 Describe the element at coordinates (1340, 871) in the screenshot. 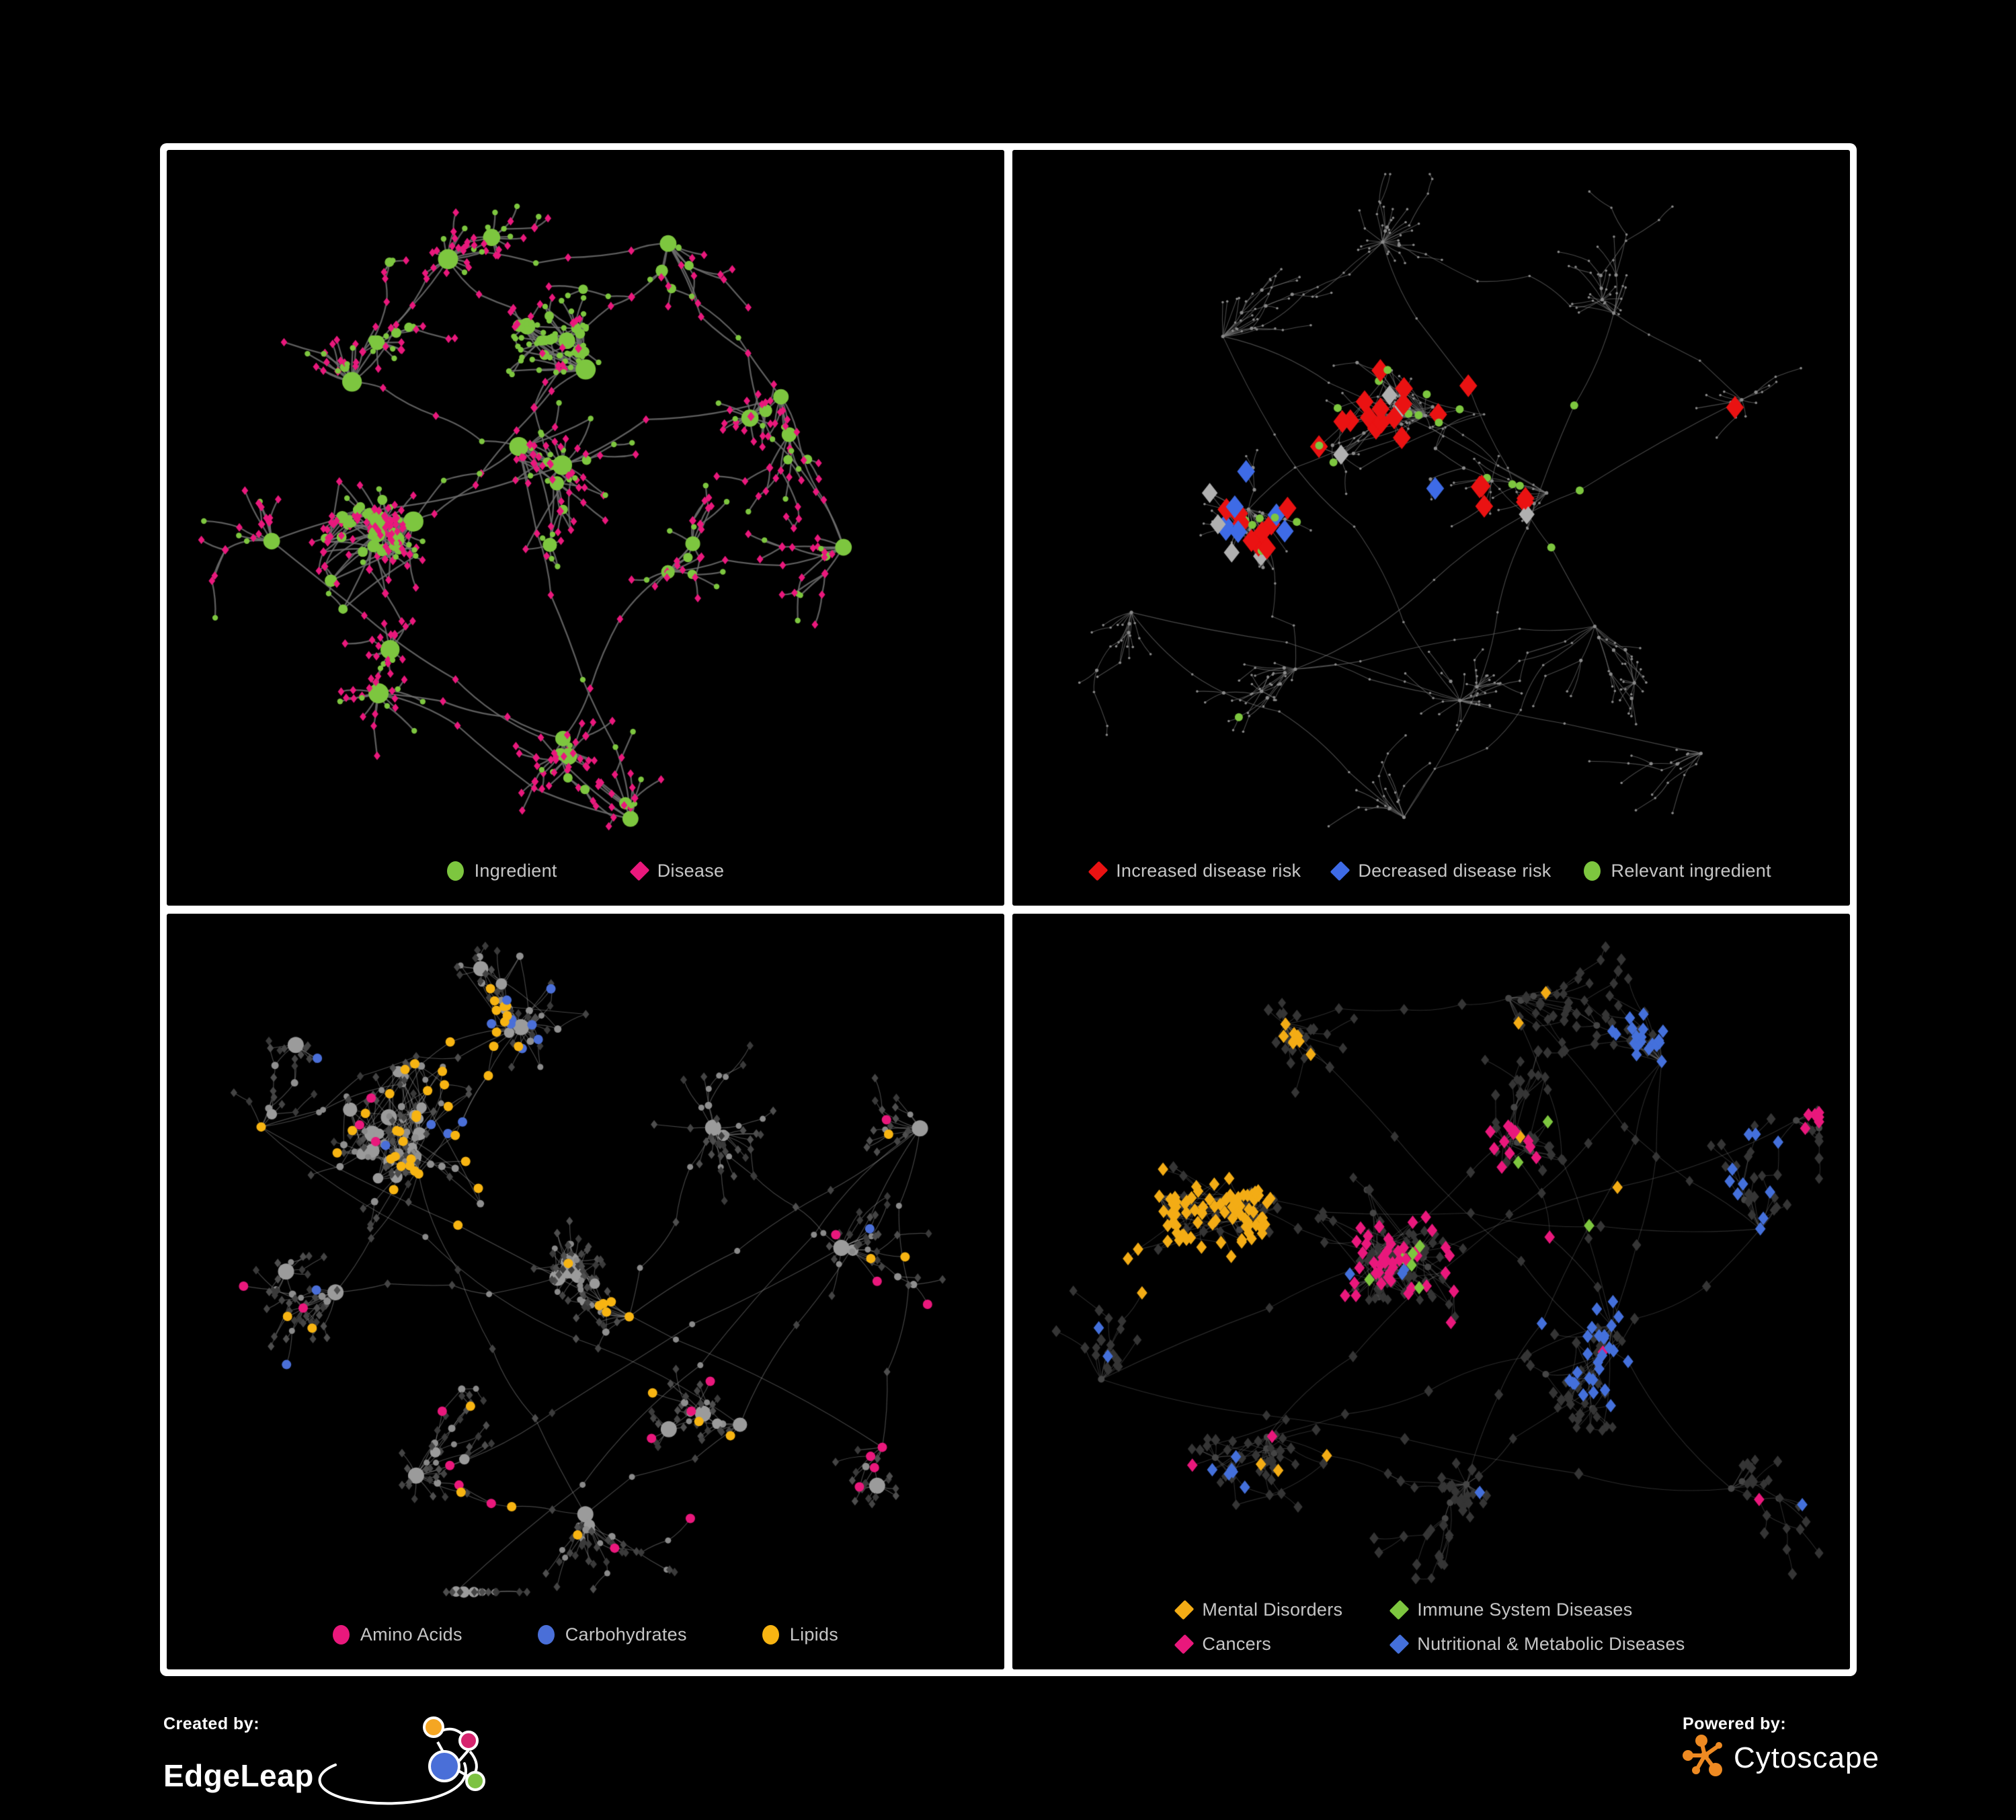

I see `decreased-risk-swatch-icon` at that location.